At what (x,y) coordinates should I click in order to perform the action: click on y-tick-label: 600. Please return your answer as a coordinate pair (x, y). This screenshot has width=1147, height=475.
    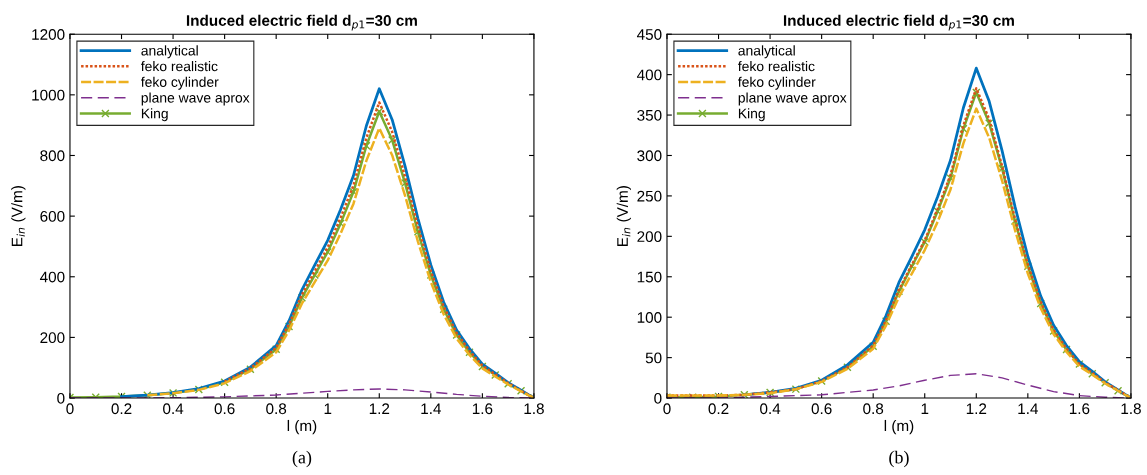
    Looking at the image, I should click on (52, 216).